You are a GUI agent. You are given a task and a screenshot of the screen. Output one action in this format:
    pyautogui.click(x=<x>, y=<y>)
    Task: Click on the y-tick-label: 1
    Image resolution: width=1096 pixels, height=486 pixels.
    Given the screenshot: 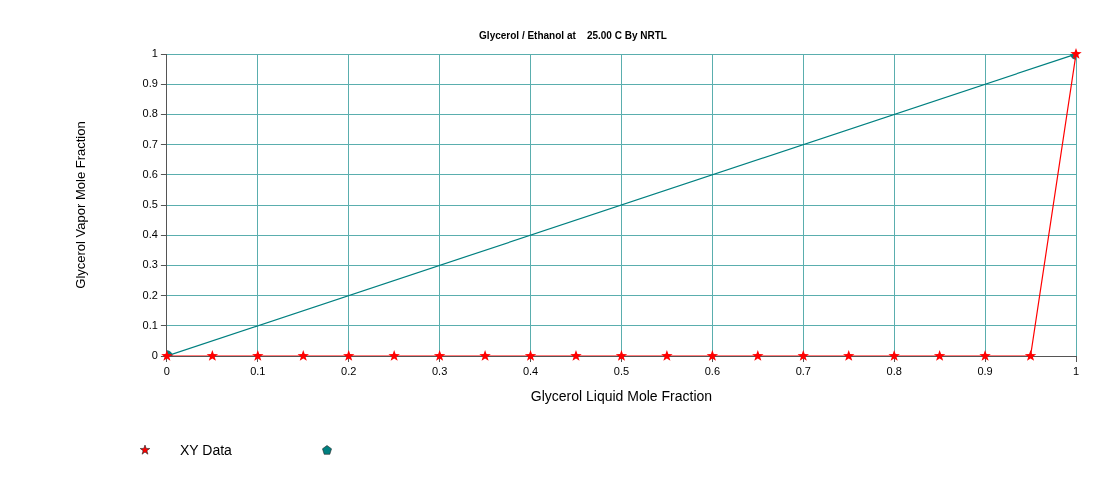 What is the action you would take?
    pyautogui.click(x=154, y=53)
    